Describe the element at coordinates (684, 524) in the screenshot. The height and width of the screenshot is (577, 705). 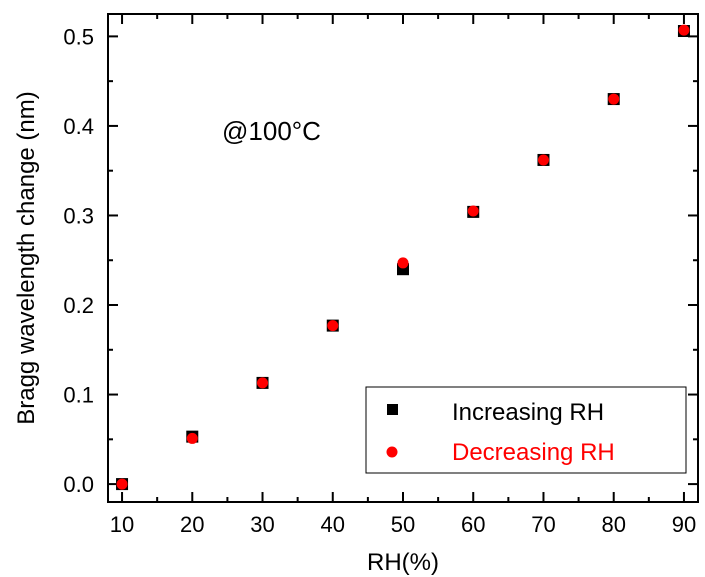
I see `x-tick-label: 90` at that location.